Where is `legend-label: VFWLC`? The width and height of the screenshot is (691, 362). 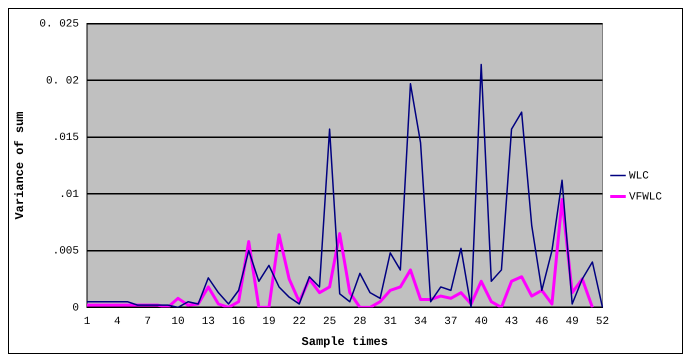 legend-label: VFWLC is located at coordinates (645, 197).